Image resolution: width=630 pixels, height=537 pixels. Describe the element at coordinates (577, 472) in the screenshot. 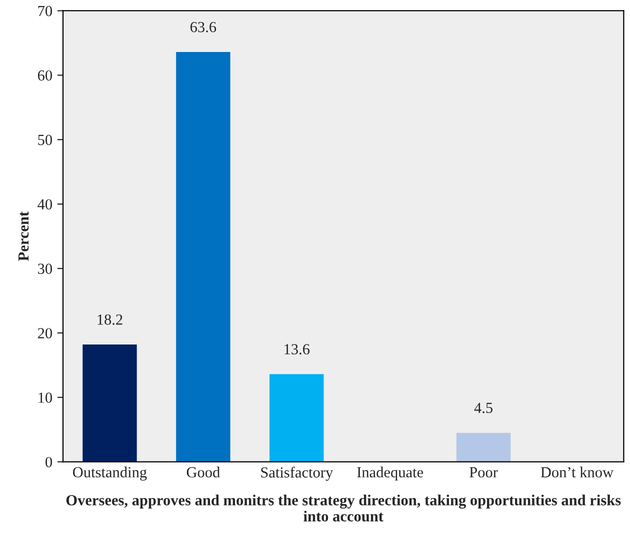

I see `x-tick-label: Don’t know` at that location.